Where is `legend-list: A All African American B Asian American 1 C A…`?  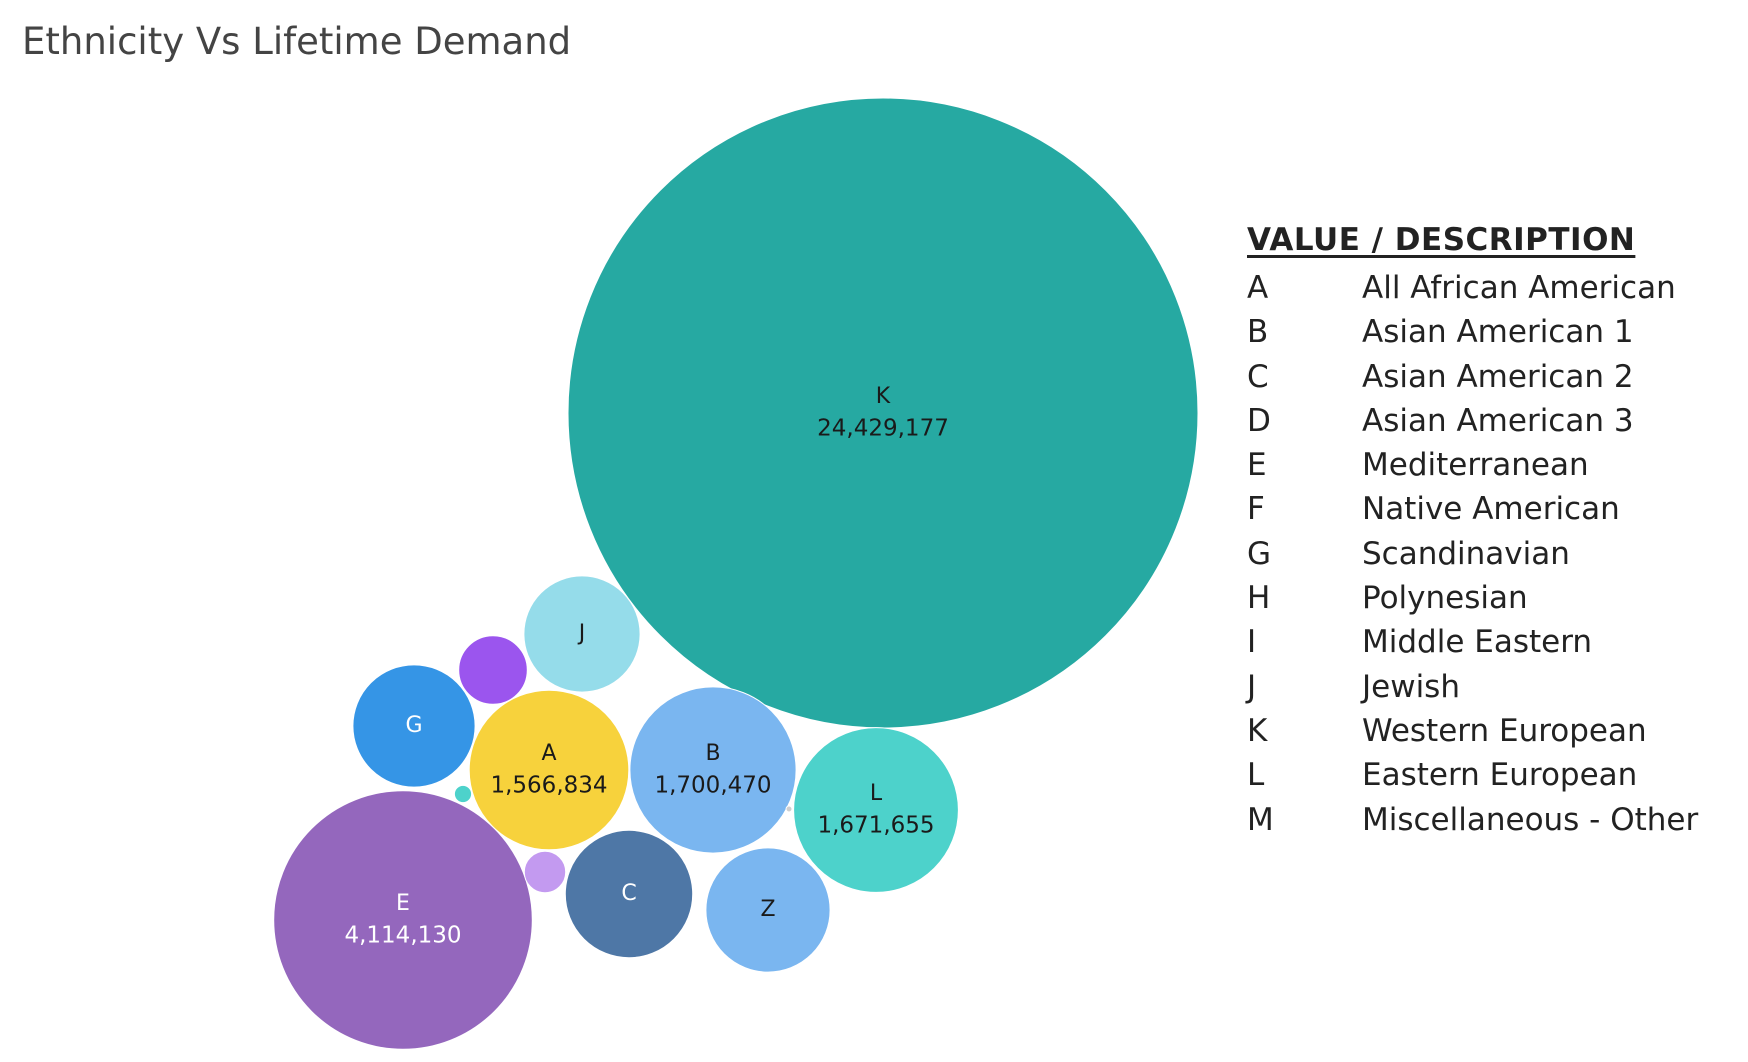 legend-list: A All African American B Asian American 1 C A… is located at coordinates (1472, 554).